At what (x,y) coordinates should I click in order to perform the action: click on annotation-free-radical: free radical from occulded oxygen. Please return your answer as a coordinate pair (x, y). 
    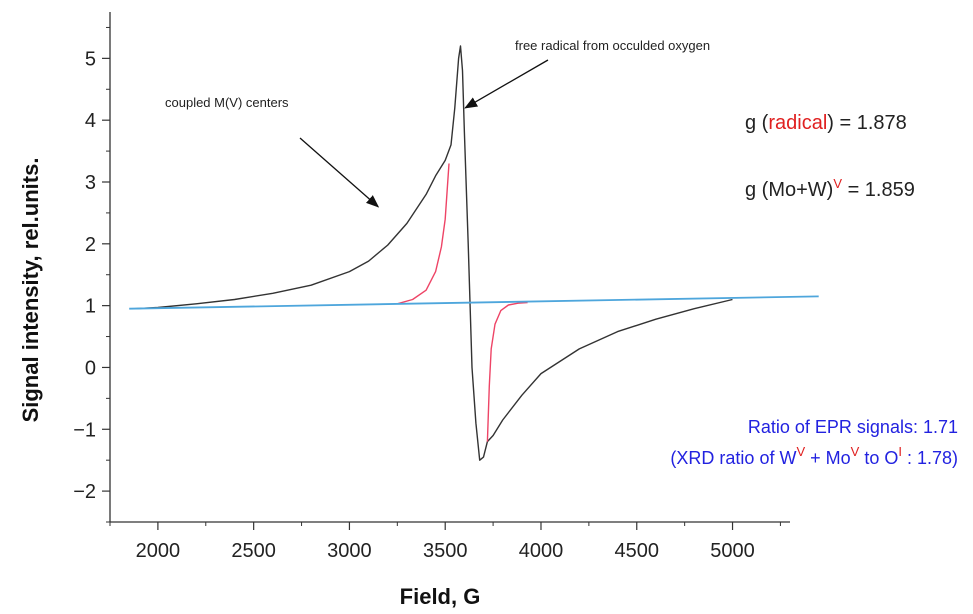
    Looking at the image, I should click on (612, 45).